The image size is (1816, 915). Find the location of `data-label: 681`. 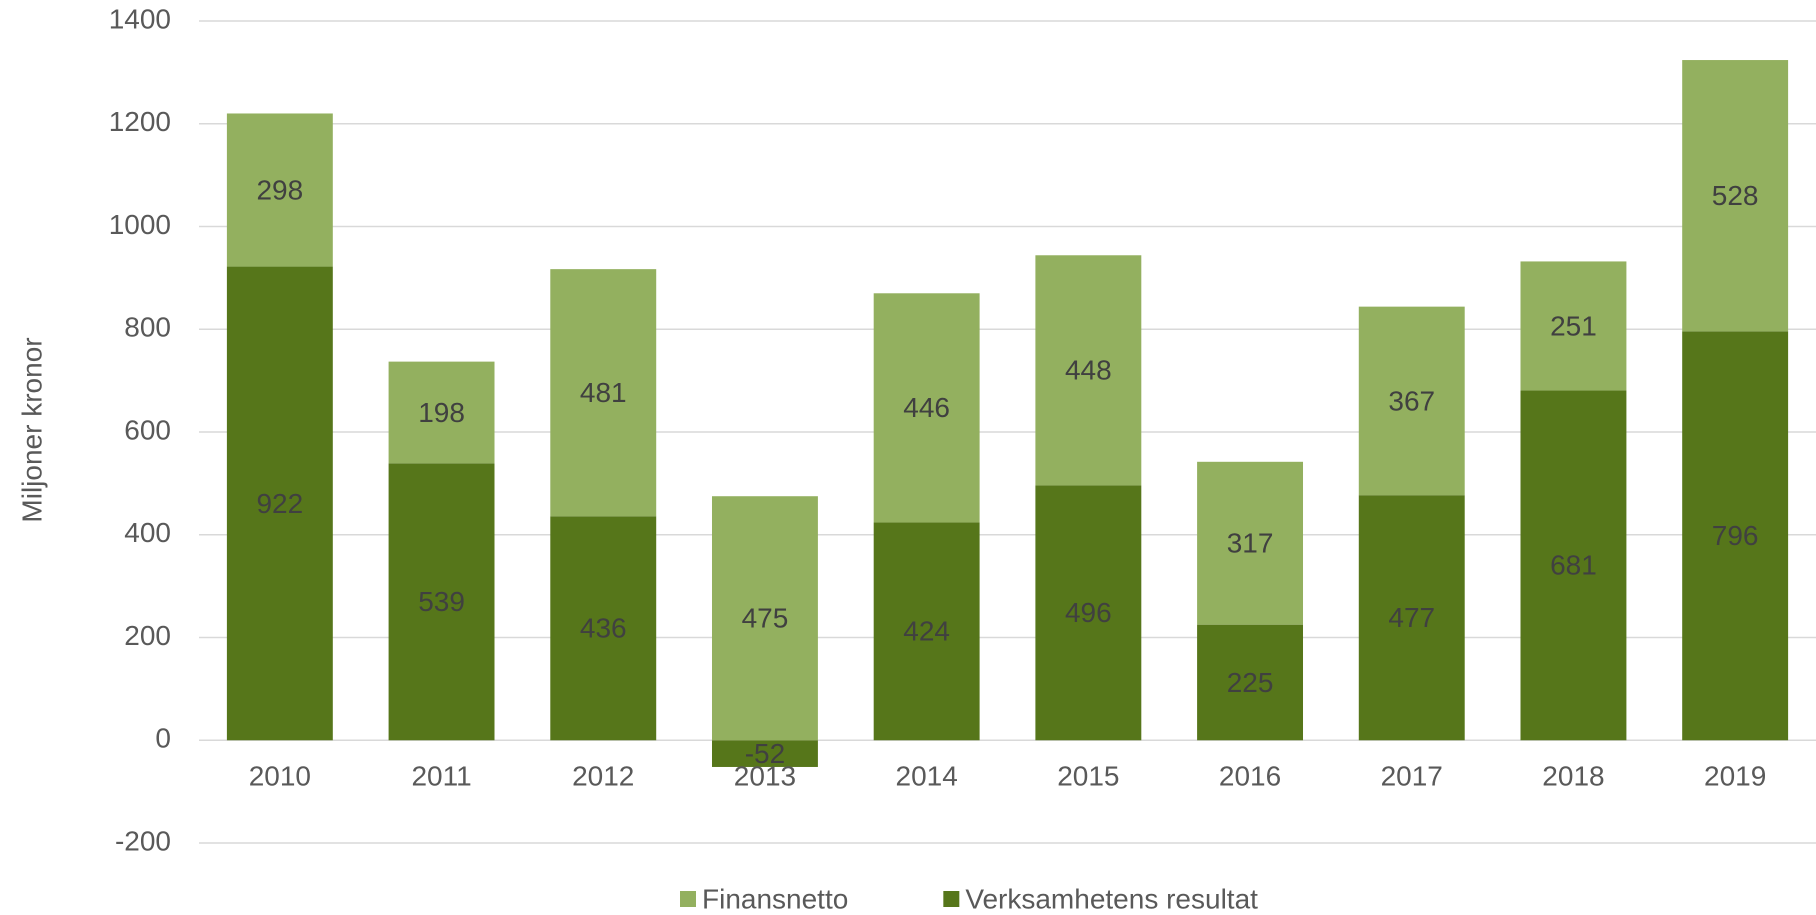

data-label: 681 is located at coordinates (1573, 565).